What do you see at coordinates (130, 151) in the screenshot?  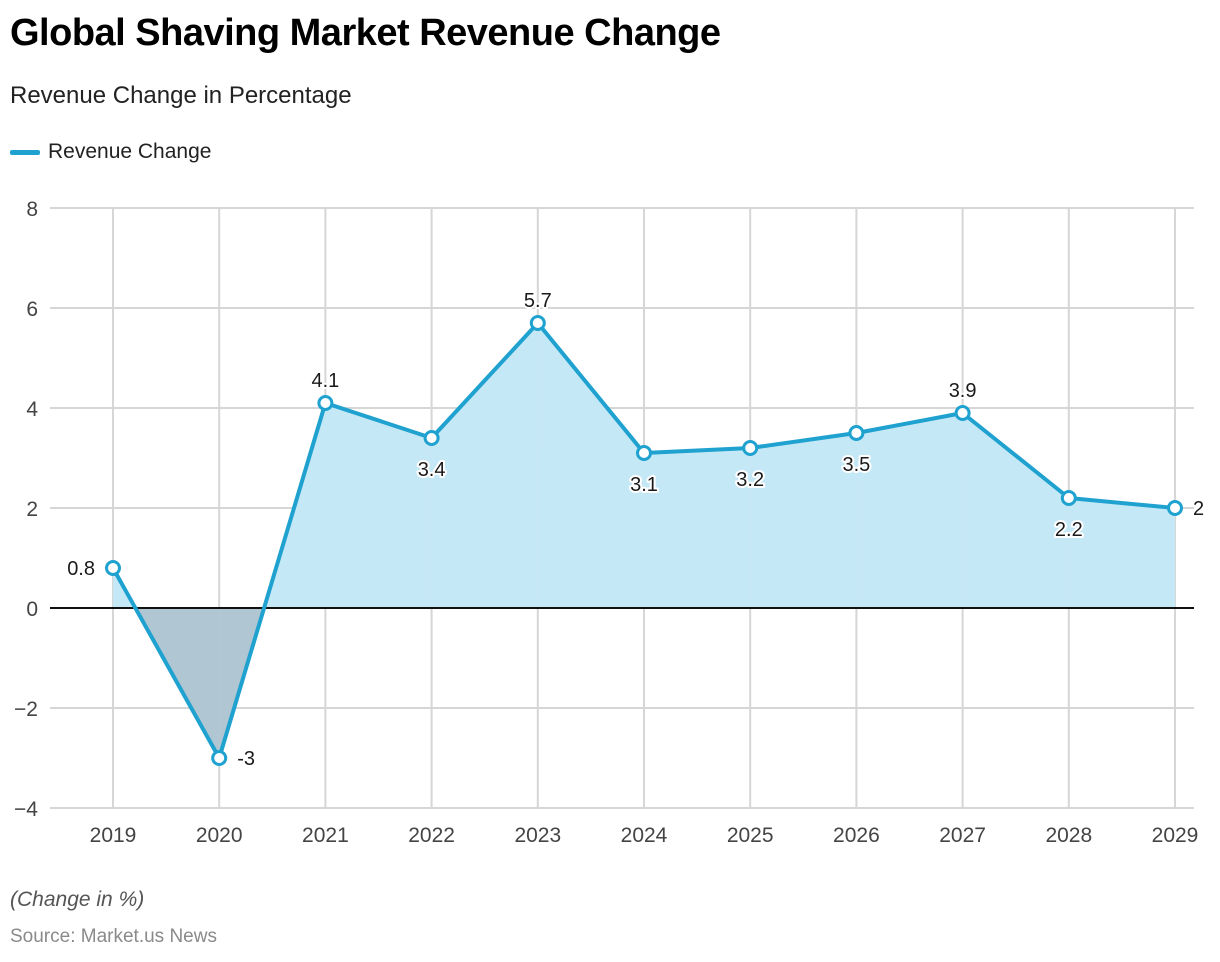 I see `legend-label: Revenue Change` at bounding box center [130, 151].